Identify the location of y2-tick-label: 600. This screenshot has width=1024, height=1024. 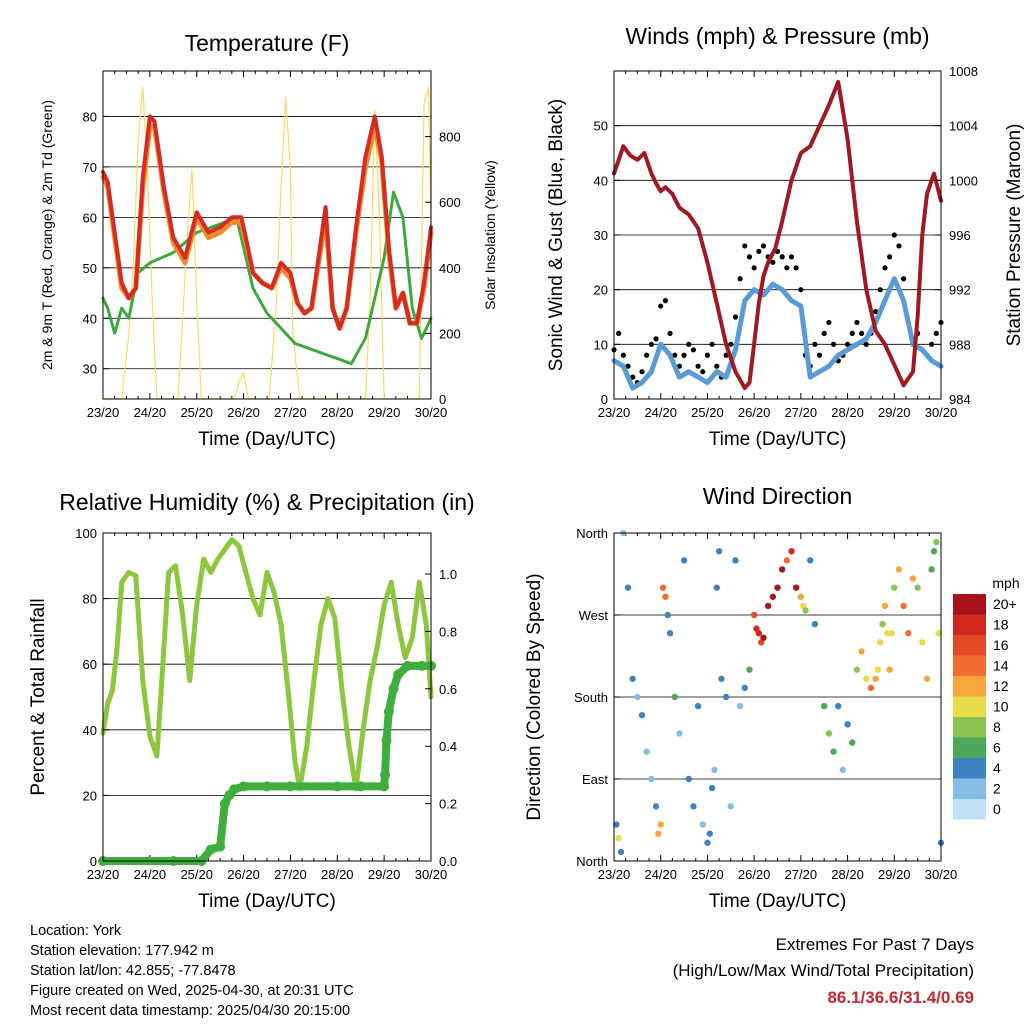
(450, 202).